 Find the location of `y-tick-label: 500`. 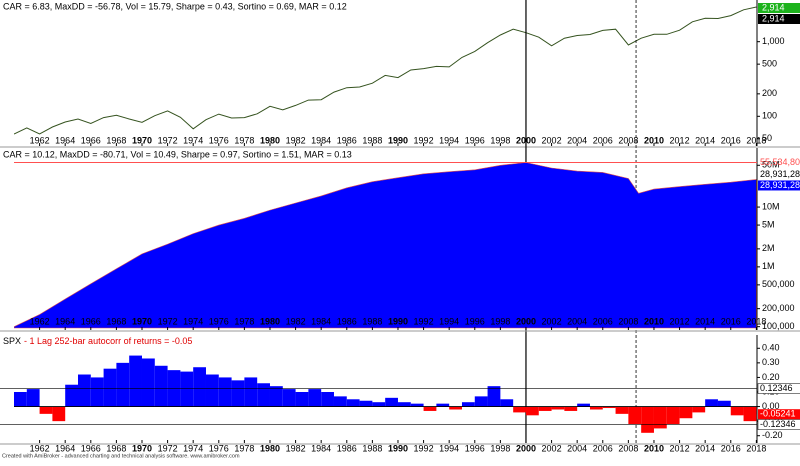

y-tick-label: 500 is located at coordinates (769, 64).